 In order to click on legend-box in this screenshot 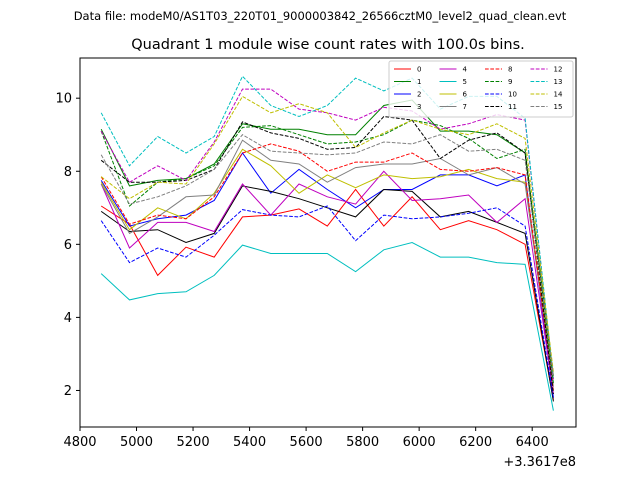, I will do `click(481, 89)`.